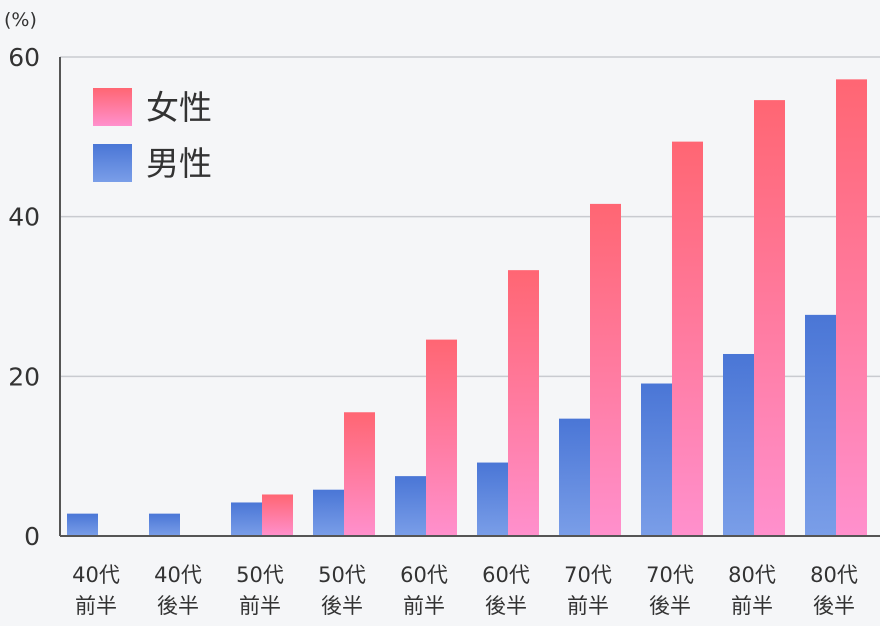  Describe the element at coordinates (20, 20) in the screenshot. I see `y-unit-label: (%)` at that location.